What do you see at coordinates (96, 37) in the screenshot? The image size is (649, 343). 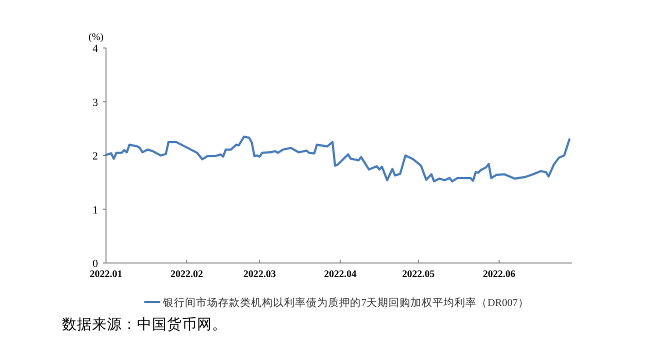 I see `ylabel: (%)` at bounding box center [96, 37].